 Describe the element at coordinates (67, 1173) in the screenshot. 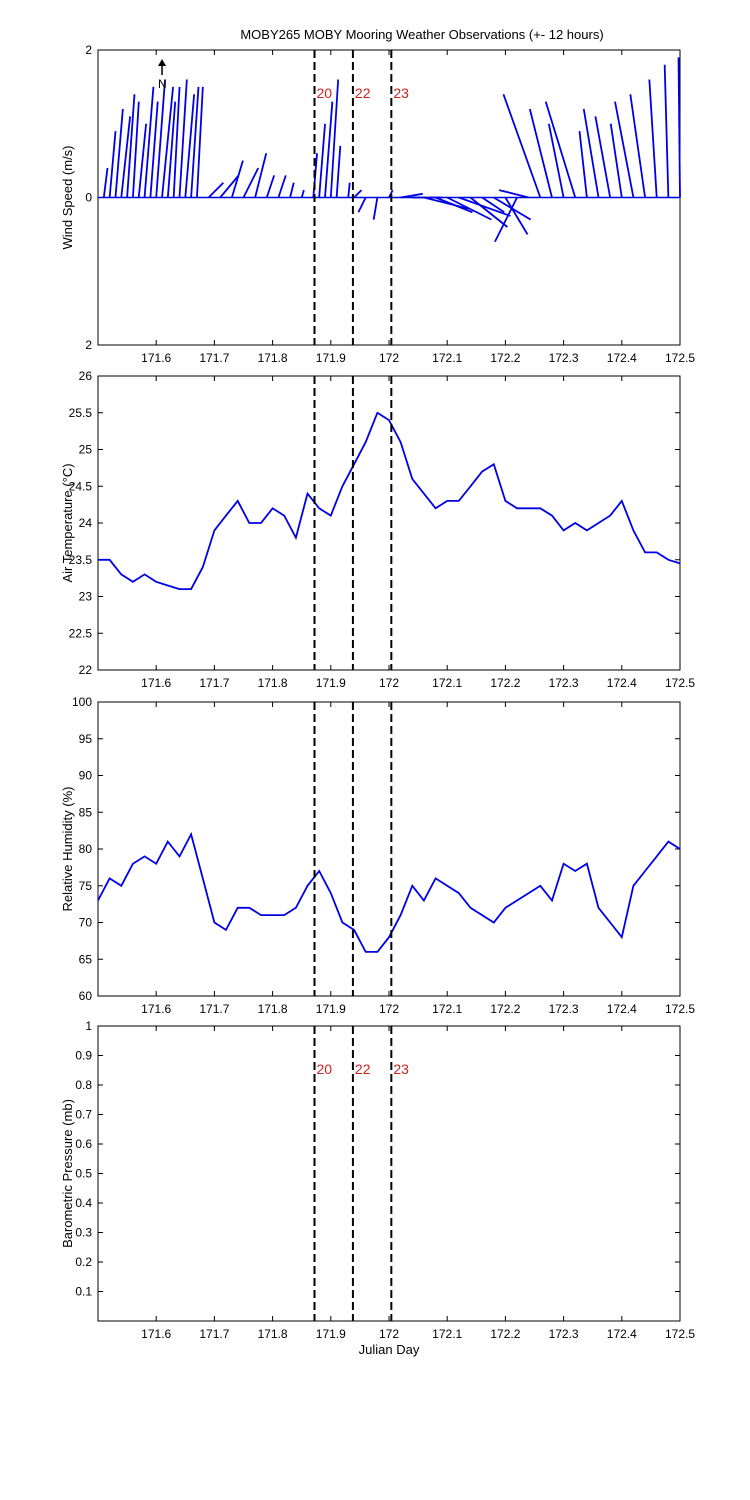

I see `y-axis-label: Barometric Pressure (mb)` at that location.